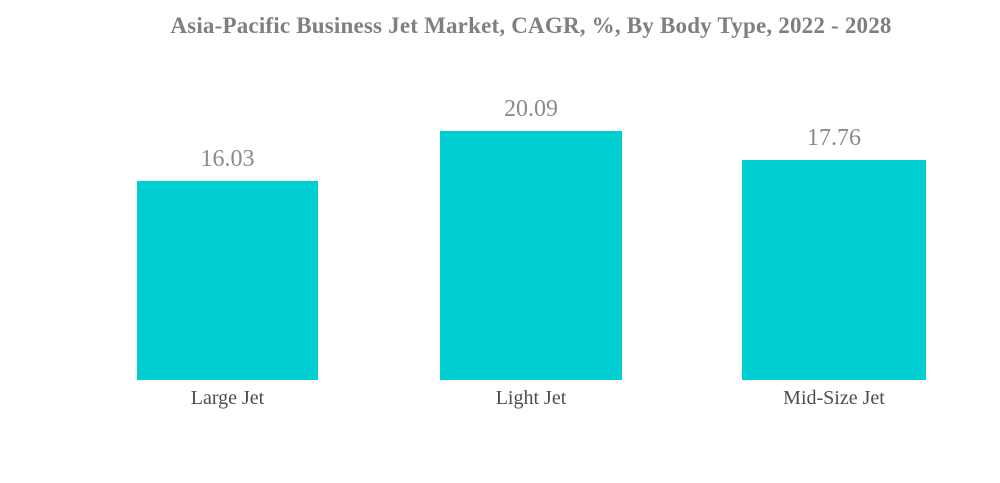  Describe the element at coordinates (834, 270) in the screenshot. I see `bar-mid-size-jet` at that location.